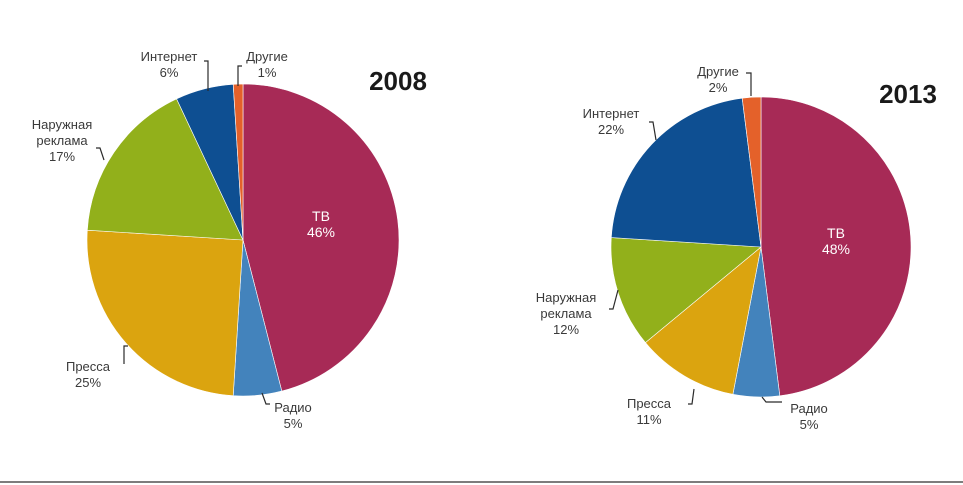 The width and height of the screenshot is (963, 485). I want to click on slice-value-label-tv: 48%, so click(836, 249).